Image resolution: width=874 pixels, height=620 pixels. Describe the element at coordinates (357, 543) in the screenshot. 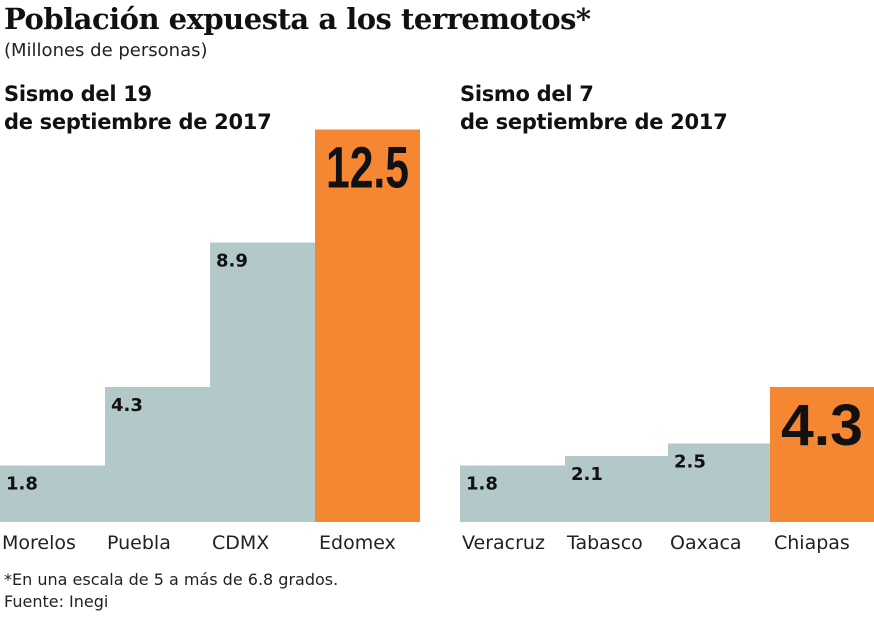

I see `category-label: Edomex` at that location.